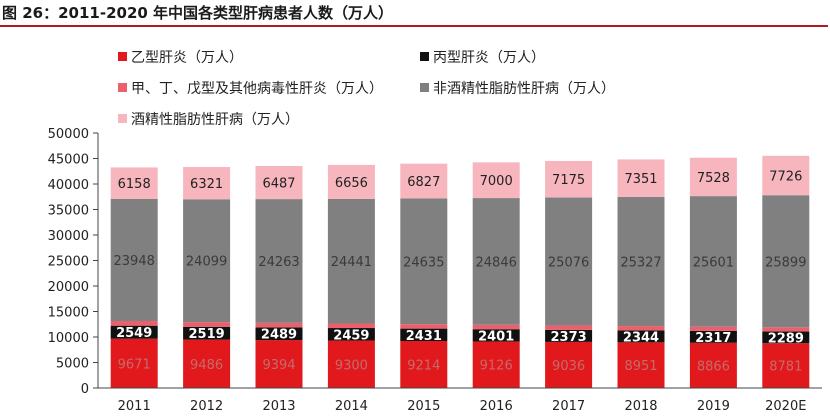 This screenshot has height=417, width=830. What do you see at coordinates (713, 406) in the screenshot?
I see `x-tick-label: 2019` at bounding box center [713, 406].